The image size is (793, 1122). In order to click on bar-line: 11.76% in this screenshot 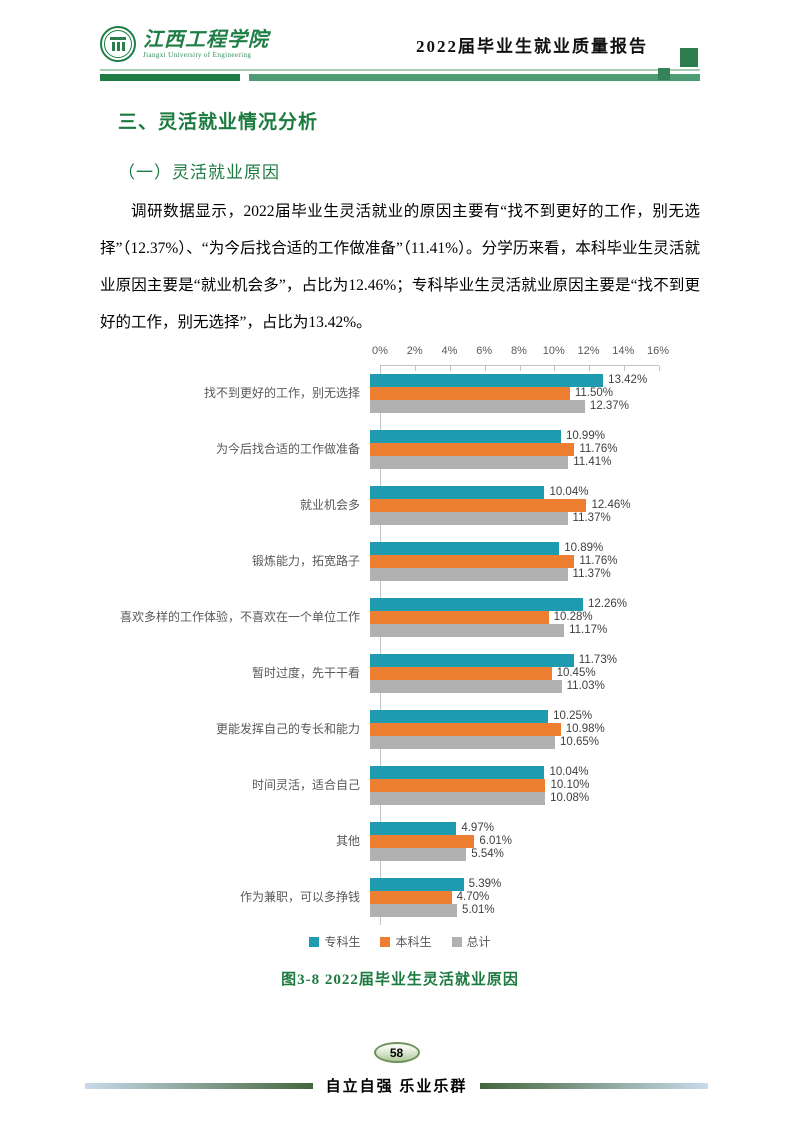, I will do `click(509, 561)`.